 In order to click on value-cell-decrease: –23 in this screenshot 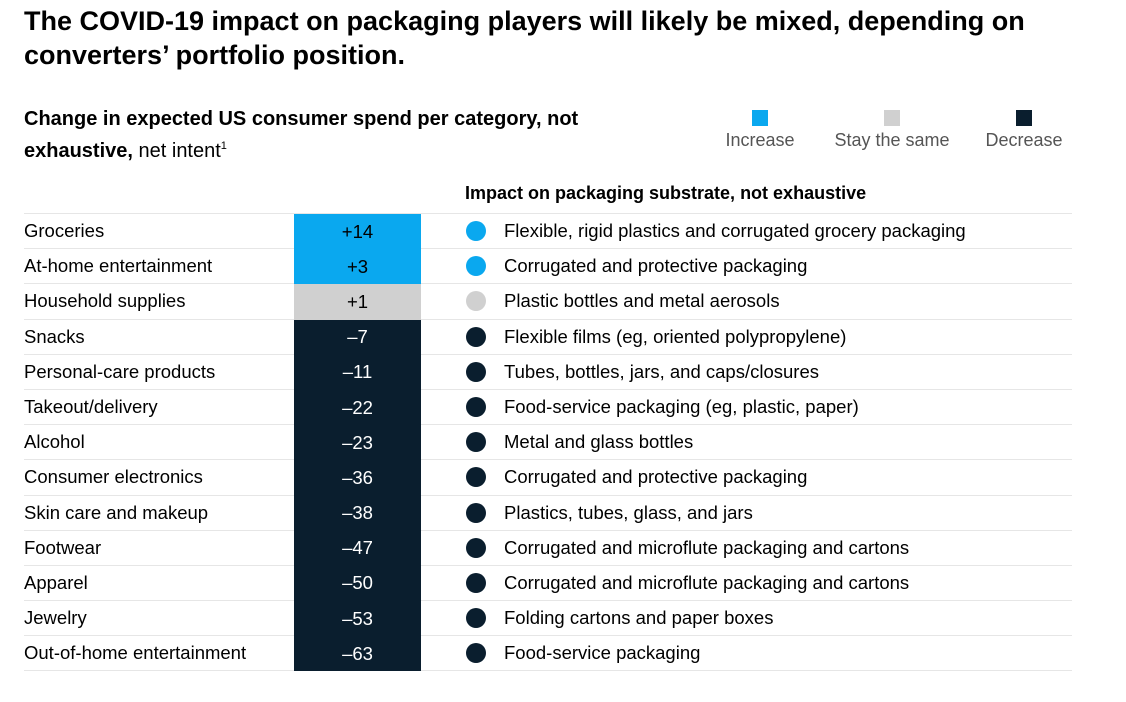, I will do `click(357, 443)`.